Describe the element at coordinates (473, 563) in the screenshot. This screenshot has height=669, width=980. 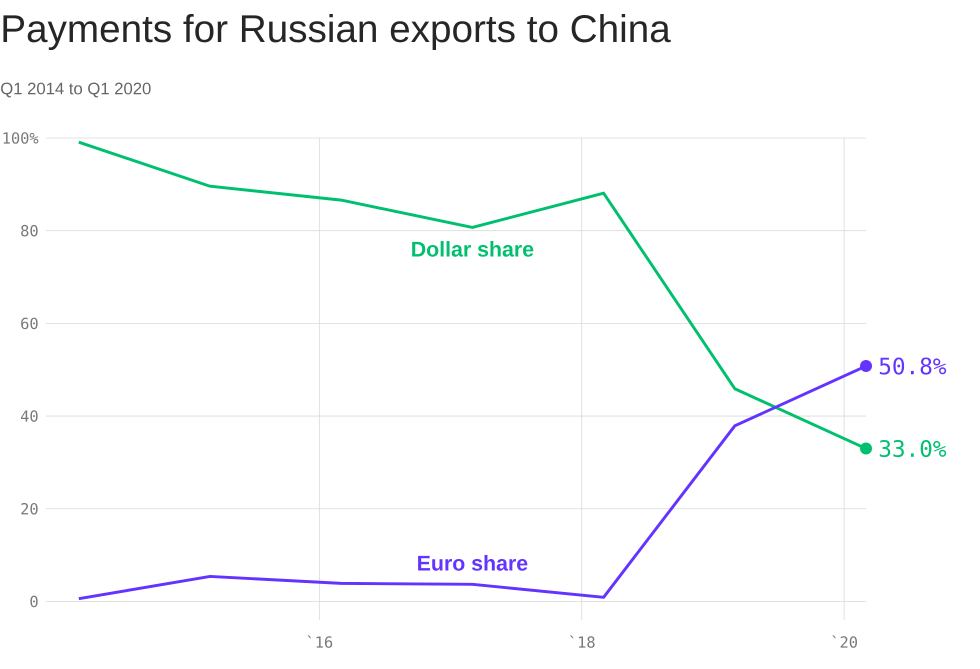
I see `series-label: Euro share` at that location.